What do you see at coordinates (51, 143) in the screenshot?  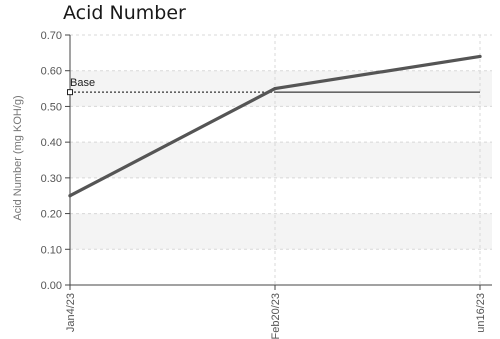 I see `y-tick-label: 0.40` at bounding box center [51, 143].